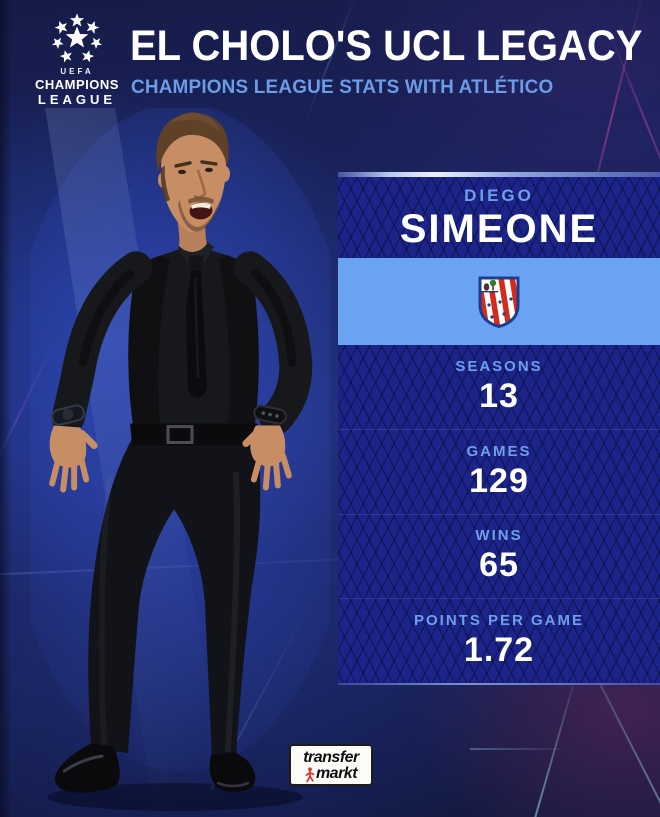  I want to click on page-title: EL CHOLO'S UCL LEGACY, so click(386, 46).